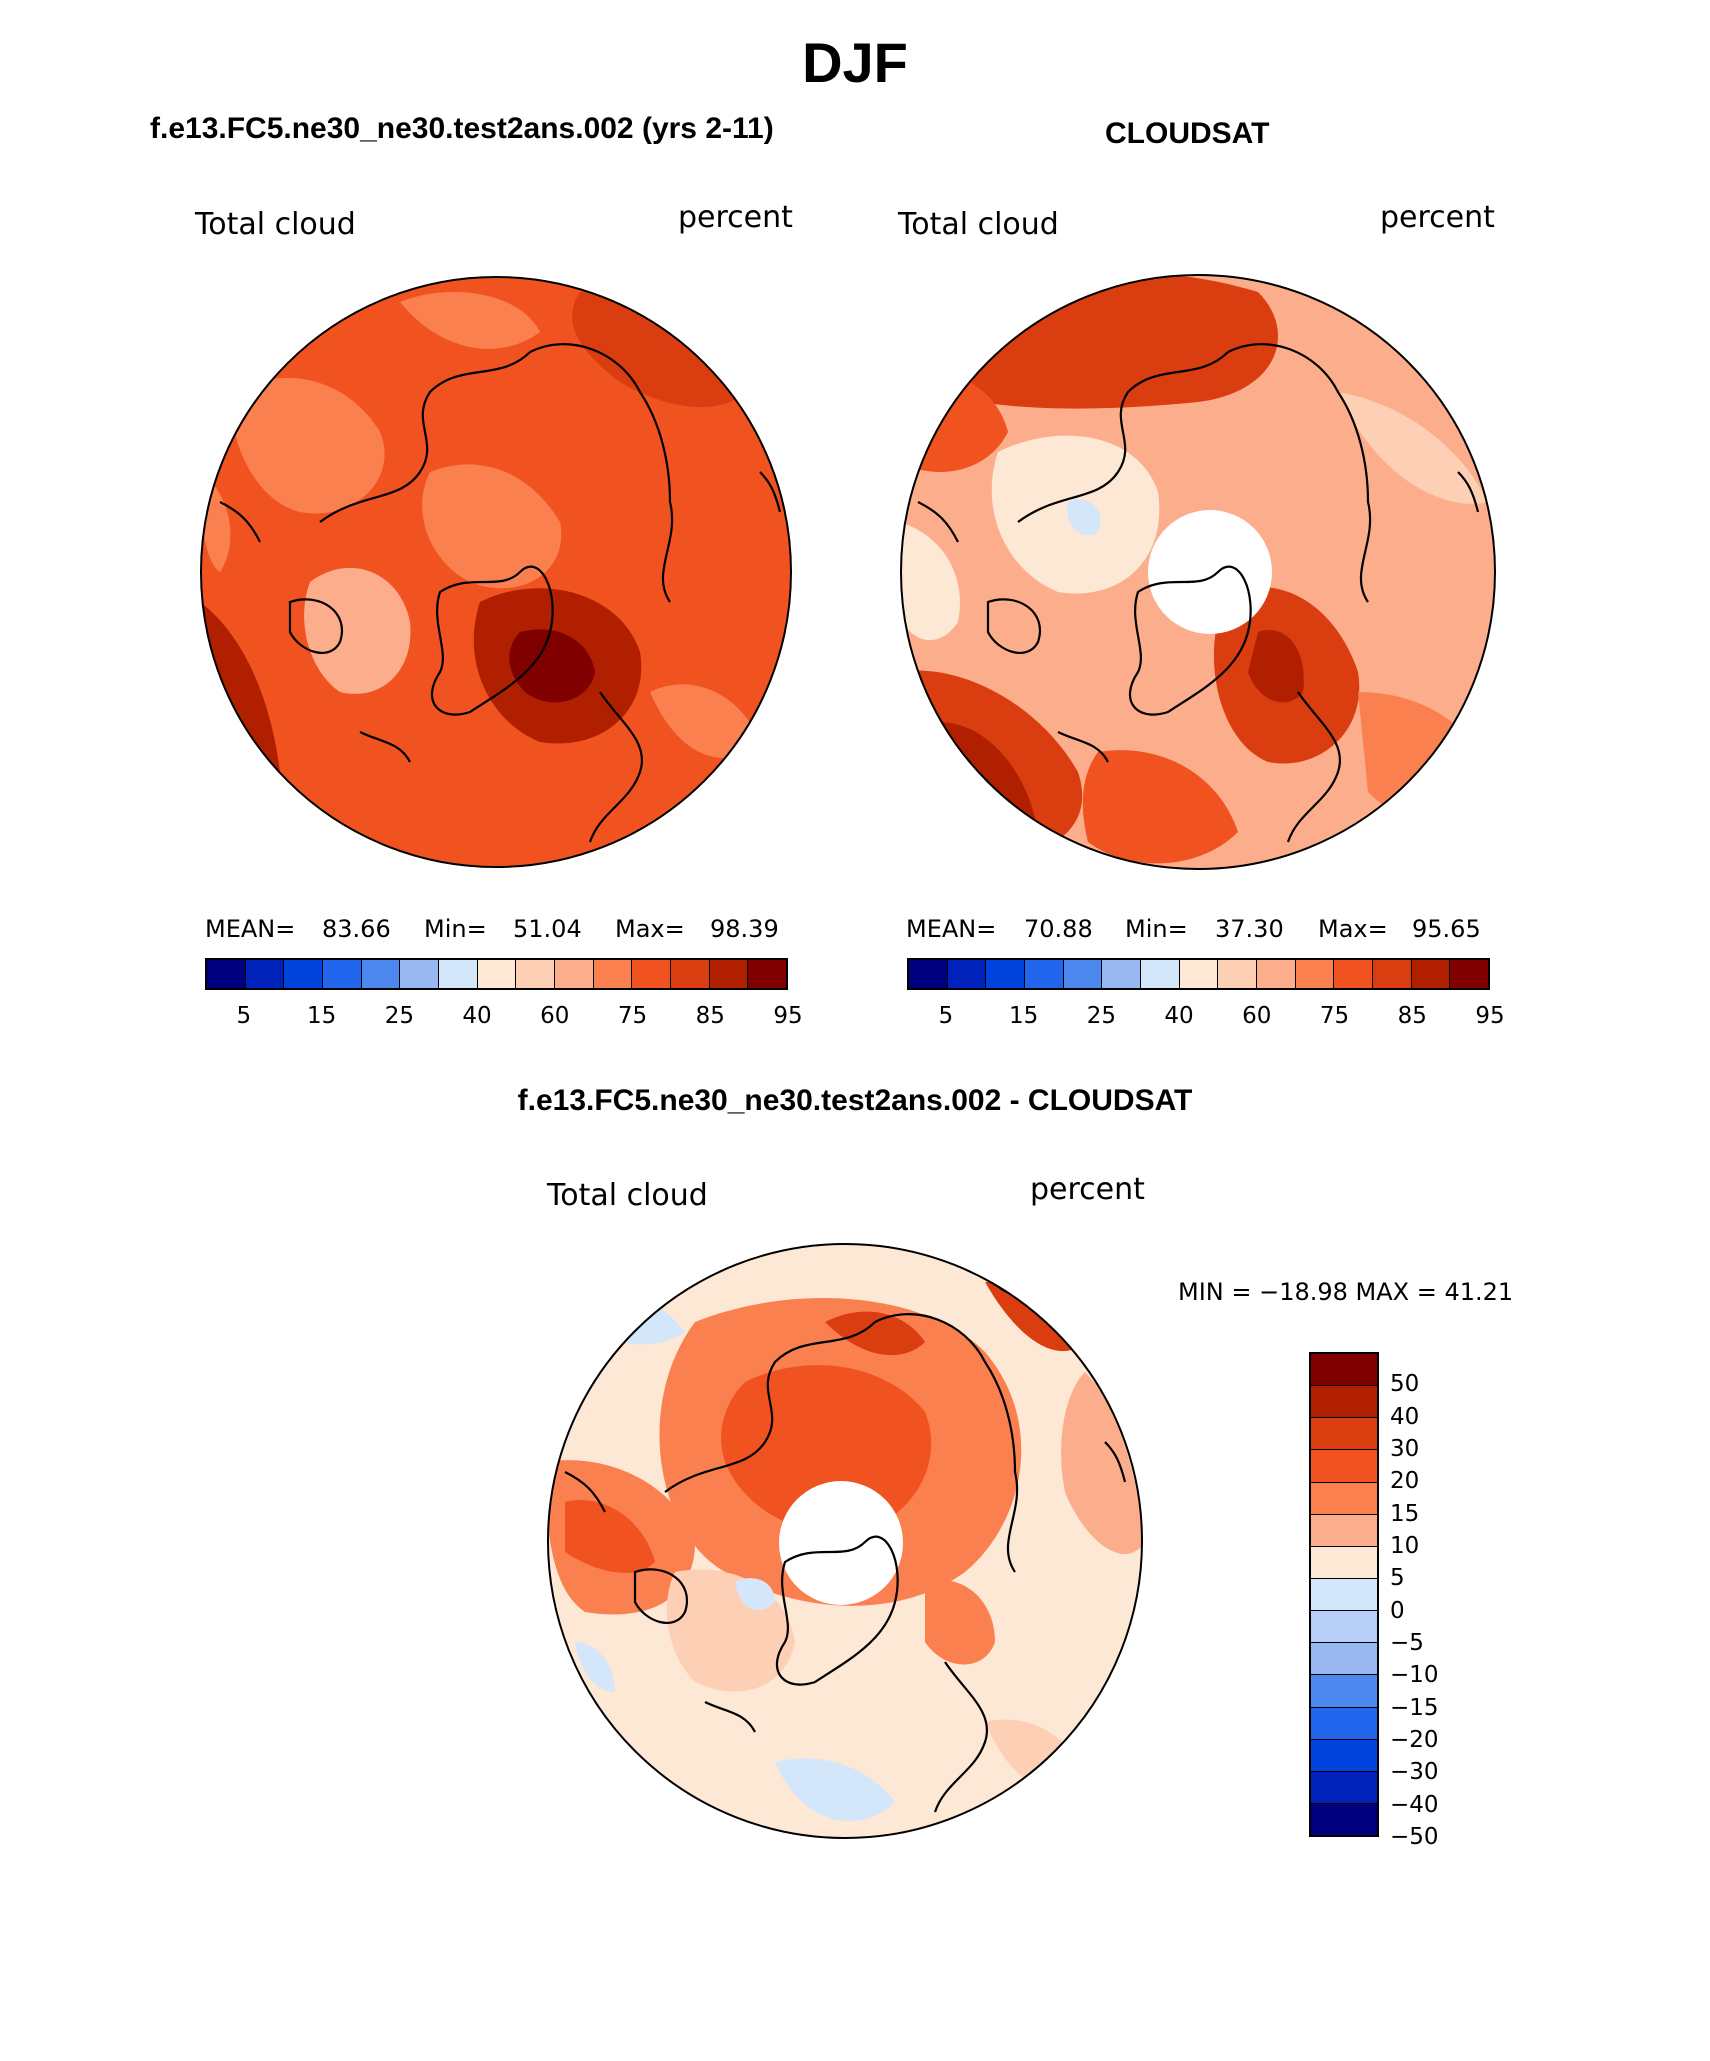 The height and width of the screenshot is (2061, 1710). I want to click on diff-panel-units-label: percent, so click(1087, 1189).